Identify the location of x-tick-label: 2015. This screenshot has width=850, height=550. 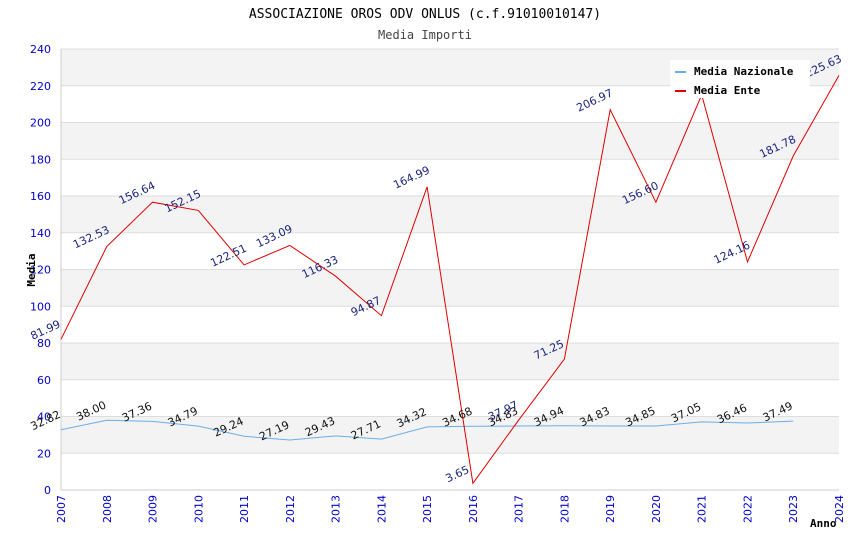
(427, 509).